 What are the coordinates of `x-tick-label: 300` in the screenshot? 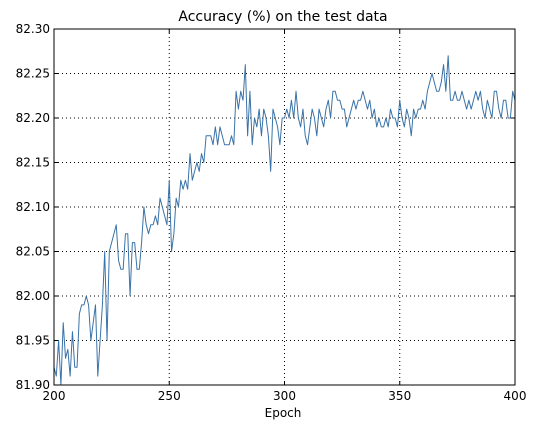 It's located at (284, 396).